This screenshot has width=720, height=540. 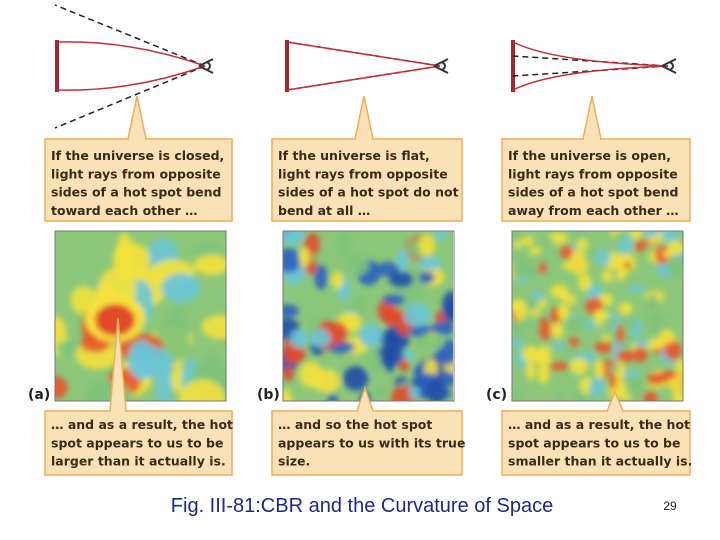 I want to click on panel-label: (a), so click(x=39, y=395).